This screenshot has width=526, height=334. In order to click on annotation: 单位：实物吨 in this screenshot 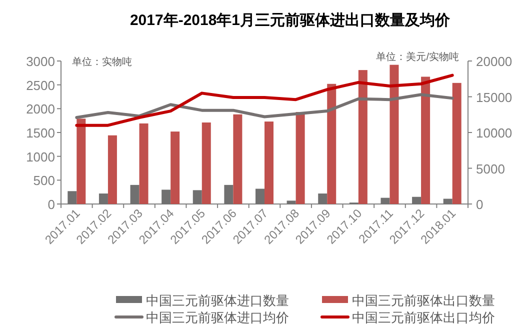, I will do `click(102, 62)`.